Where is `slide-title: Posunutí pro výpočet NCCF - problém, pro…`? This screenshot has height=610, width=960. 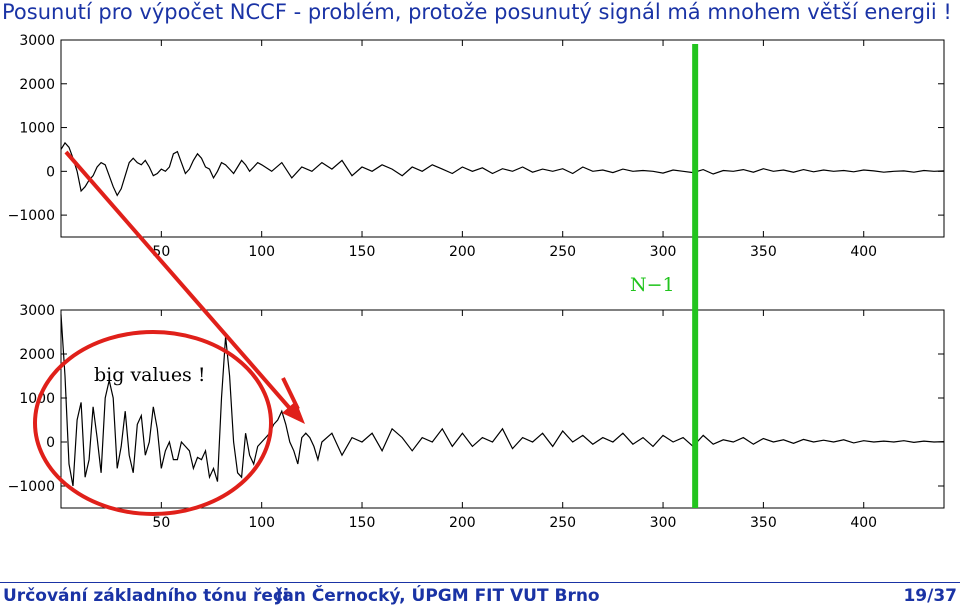
slide-title: Posunutí pro výpočet NCCF - problém, pro… is located at coordinates (477, 12).